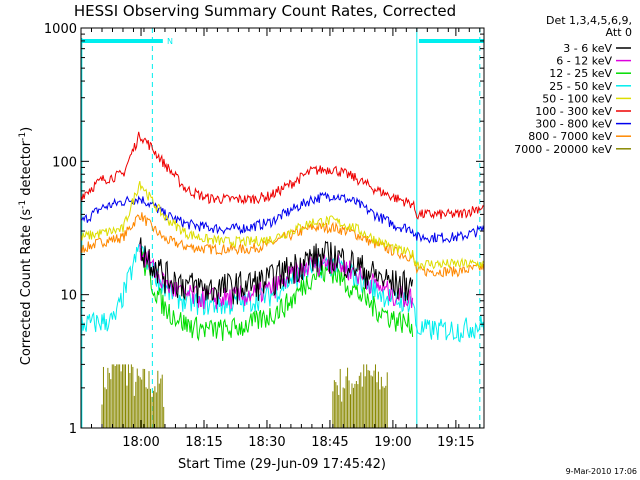 The image size is (640, 480). I want to click on x-tick-label: 19:15, so click(455, 442).